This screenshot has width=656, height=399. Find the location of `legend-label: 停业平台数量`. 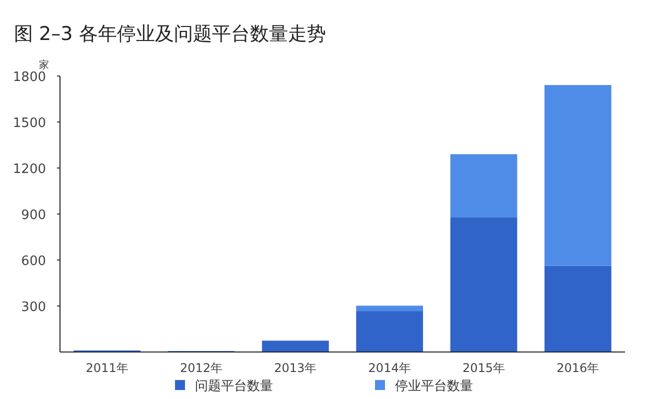

legend-label: 停业平台数量 is located at coordinates (434, 386).